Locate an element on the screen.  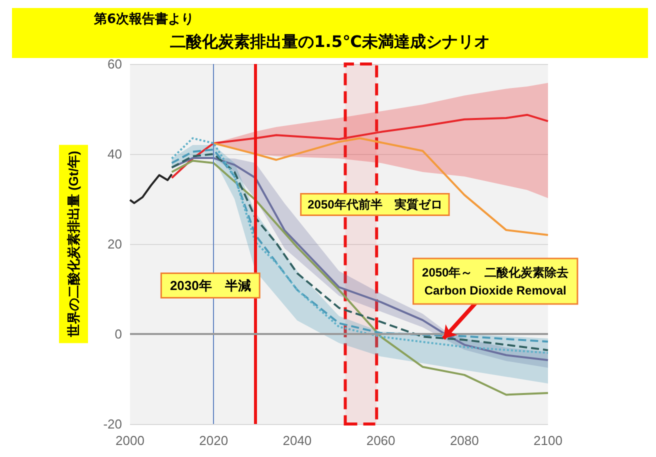
x-tick-label: 2060 is located at coordinates (381, 440).